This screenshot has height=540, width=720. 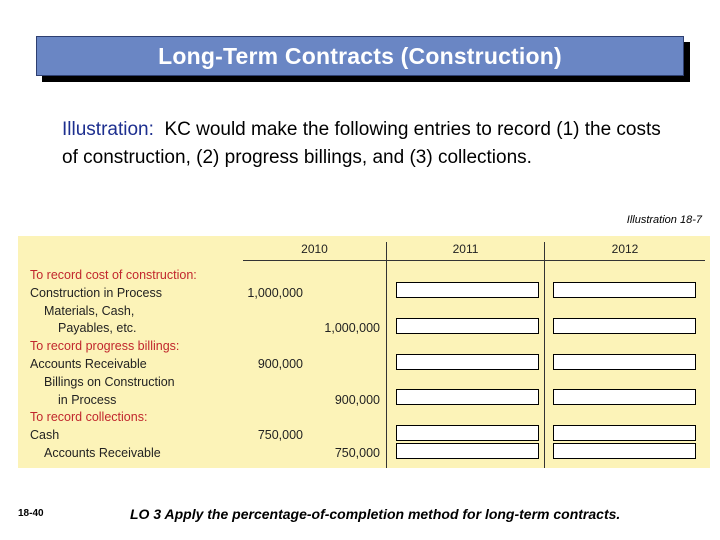 I want to click on entry-heading: To record collections:, so click(x=89, y=417).